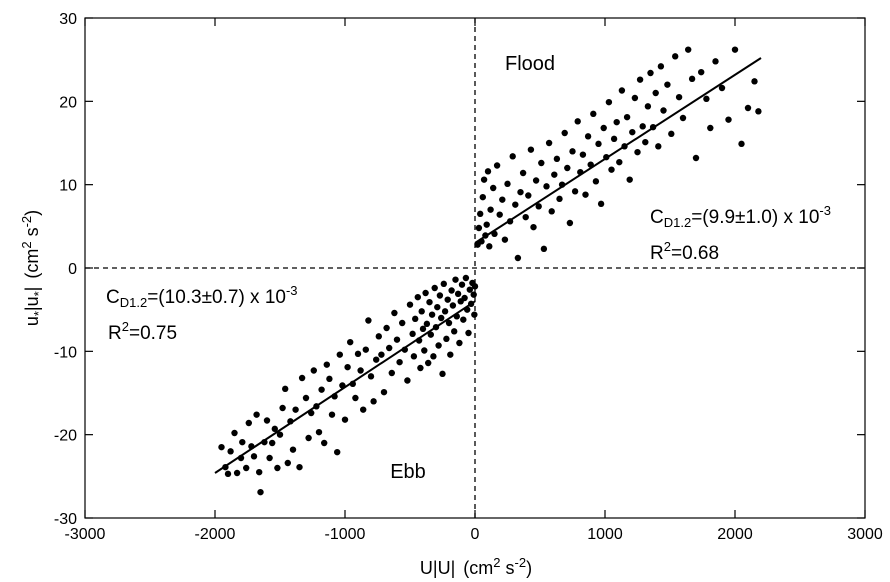 Image resolution: width=890 pixels, height=582 pixels. Describe the element at coordinates (618, 150) in the screenshot. I see `flood-fit-line` at that location.